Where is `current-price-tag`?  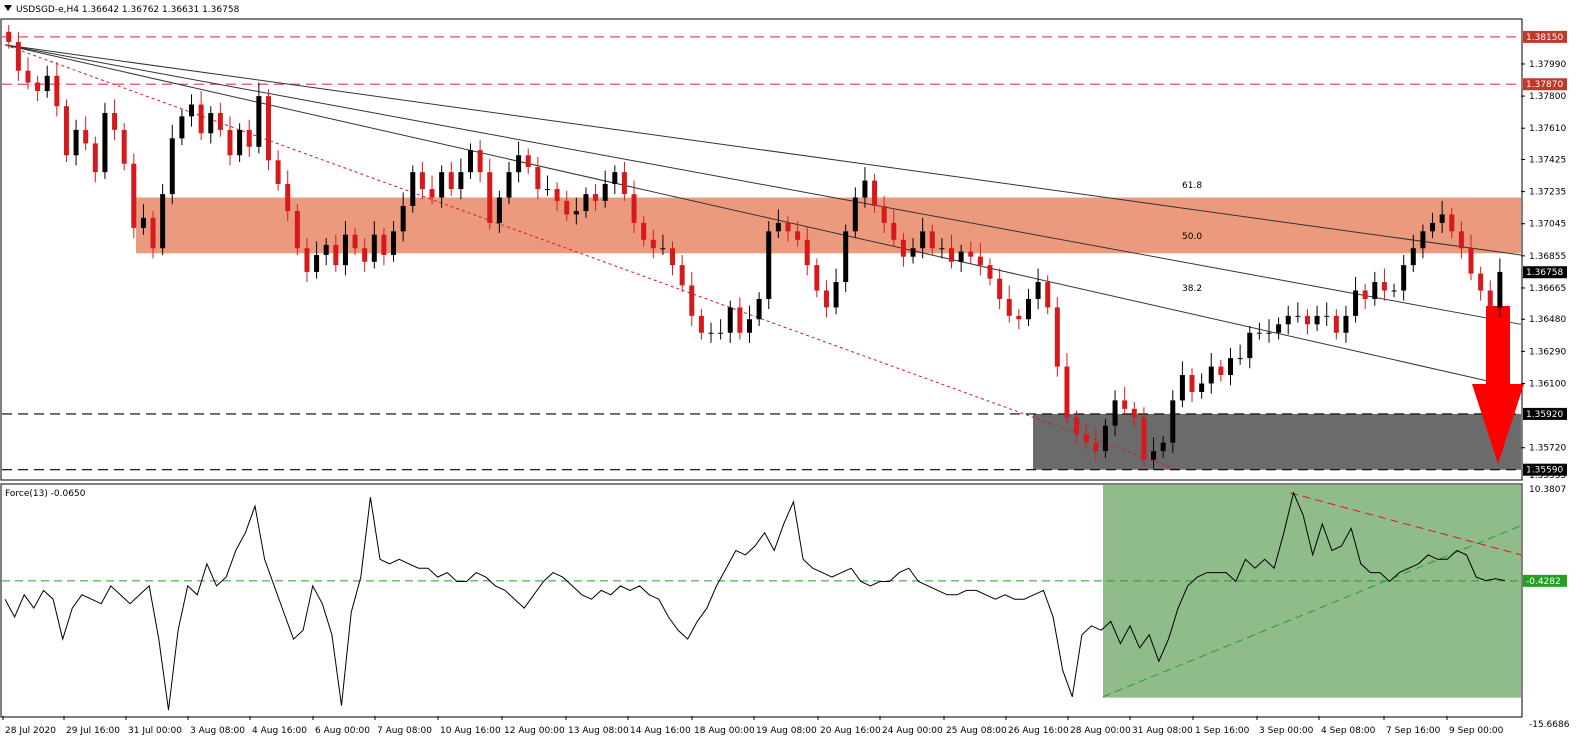 current-price-tag is located at coordinates (1545, 272).